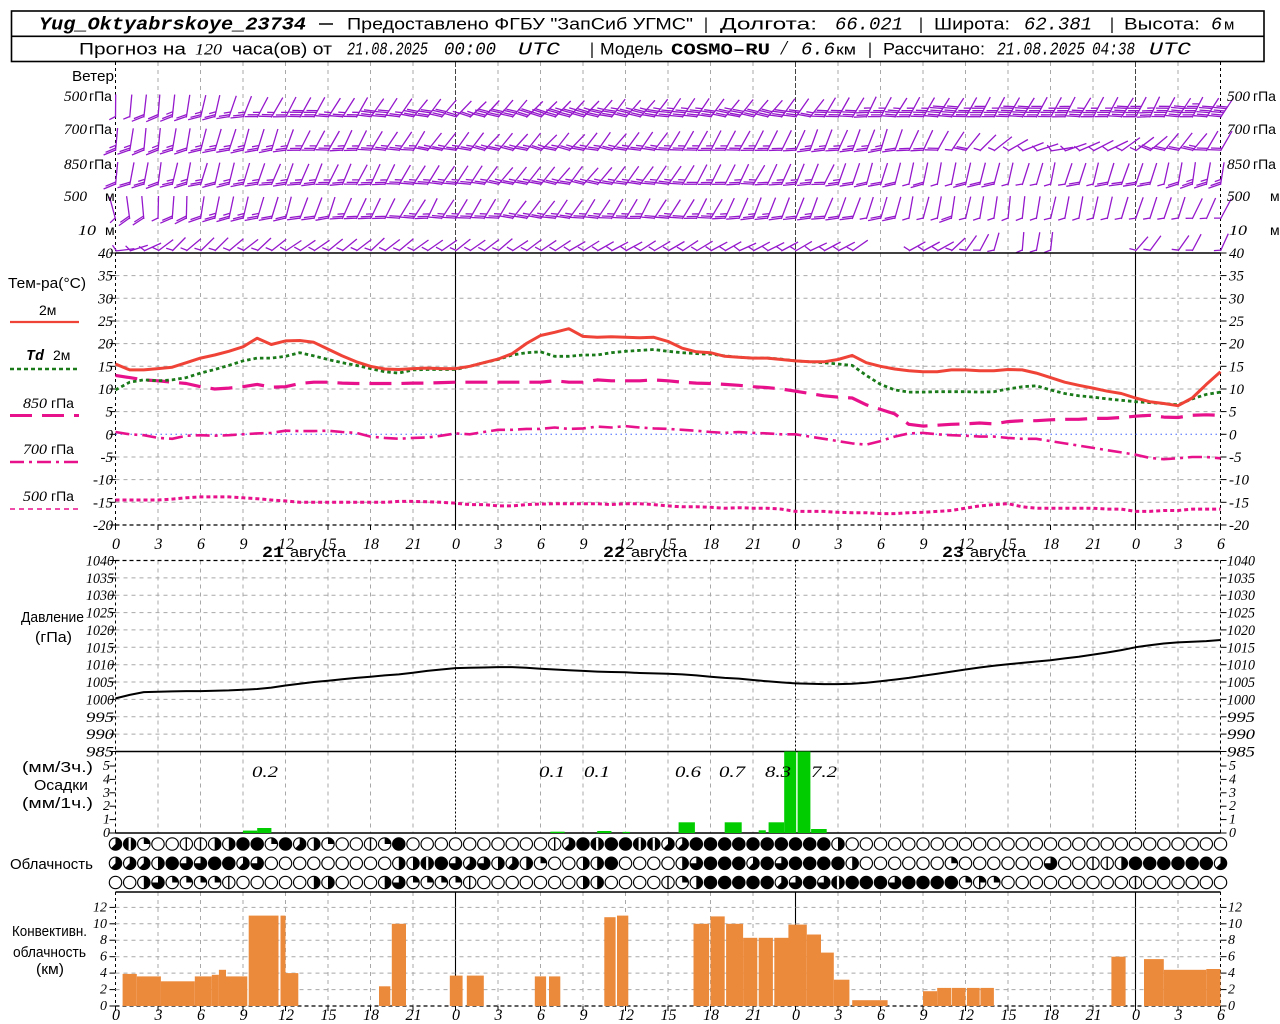  I want to click on svg-text: 985, so click(1241, 753).